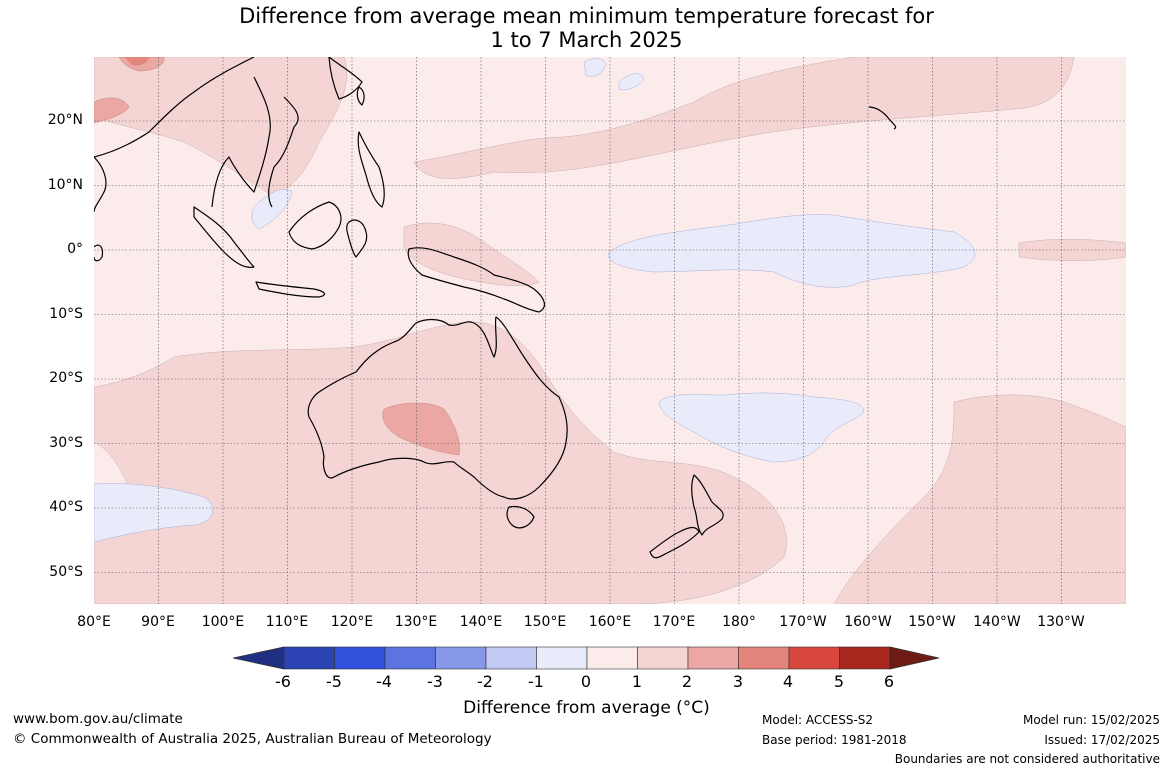 Image resolution: width=1173 pixels, height=770 pixels. I want to click on tasmania-coastline, so click(520, 517).